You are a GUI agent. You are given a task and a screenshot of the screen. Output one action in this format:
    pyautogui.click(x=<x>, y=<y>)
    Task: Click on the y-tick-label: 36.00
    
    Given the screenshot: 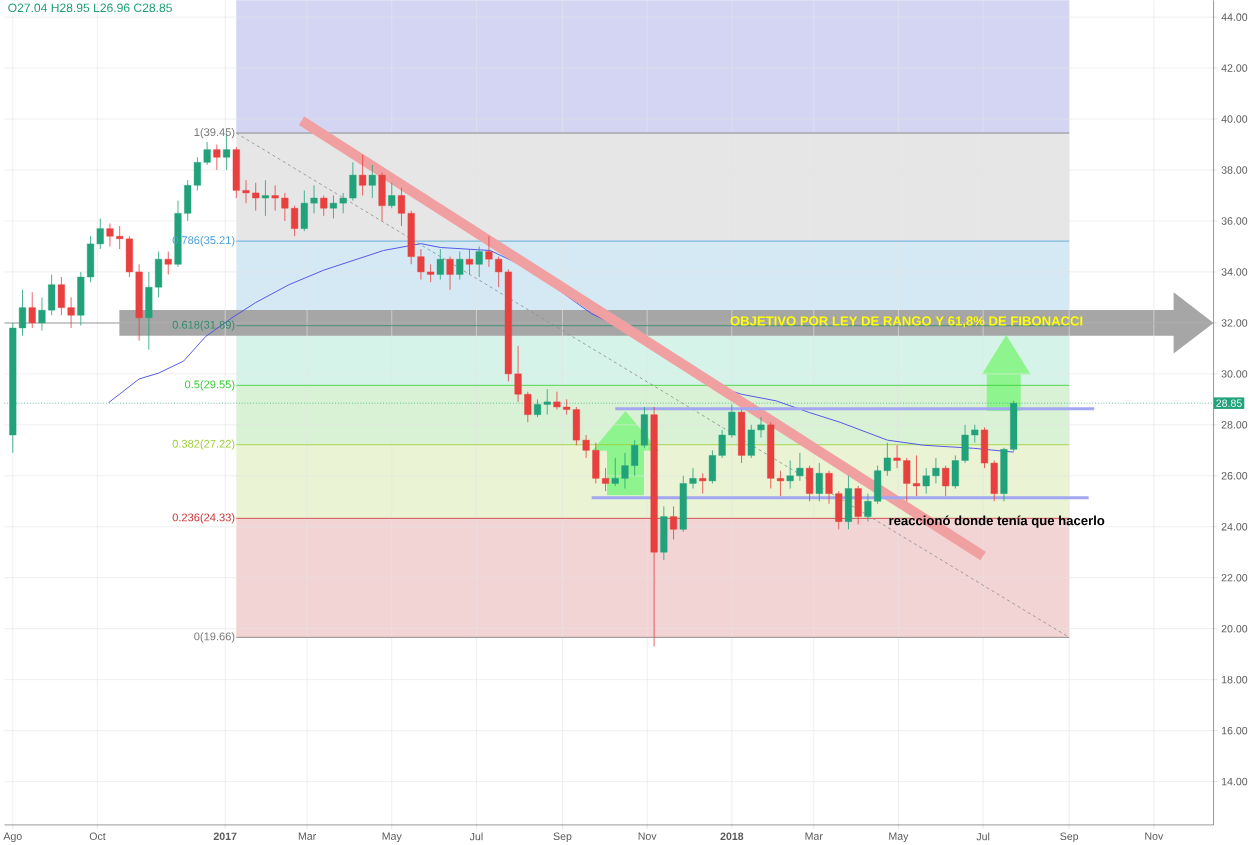 What is the action you would take?
    pyautogui.click(x=1234, y=221)
    